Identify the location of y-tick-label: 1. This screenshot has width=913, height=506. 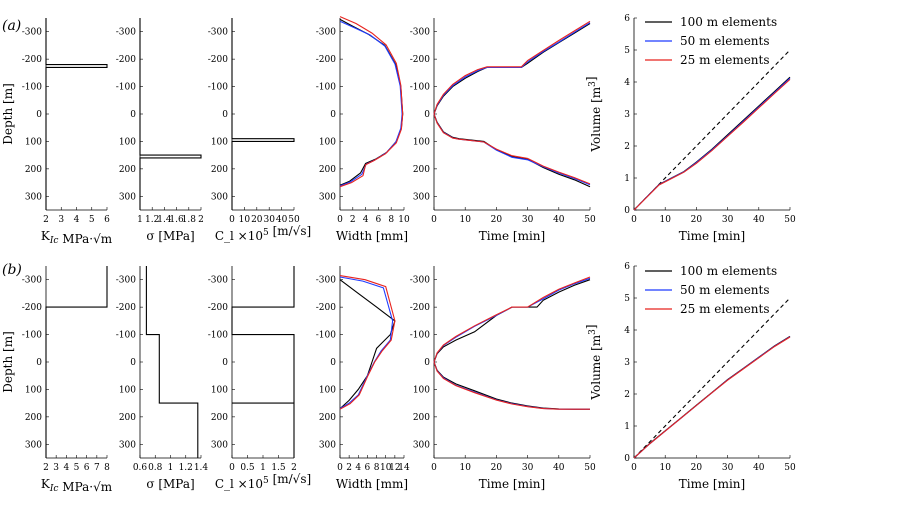
(627, 427).